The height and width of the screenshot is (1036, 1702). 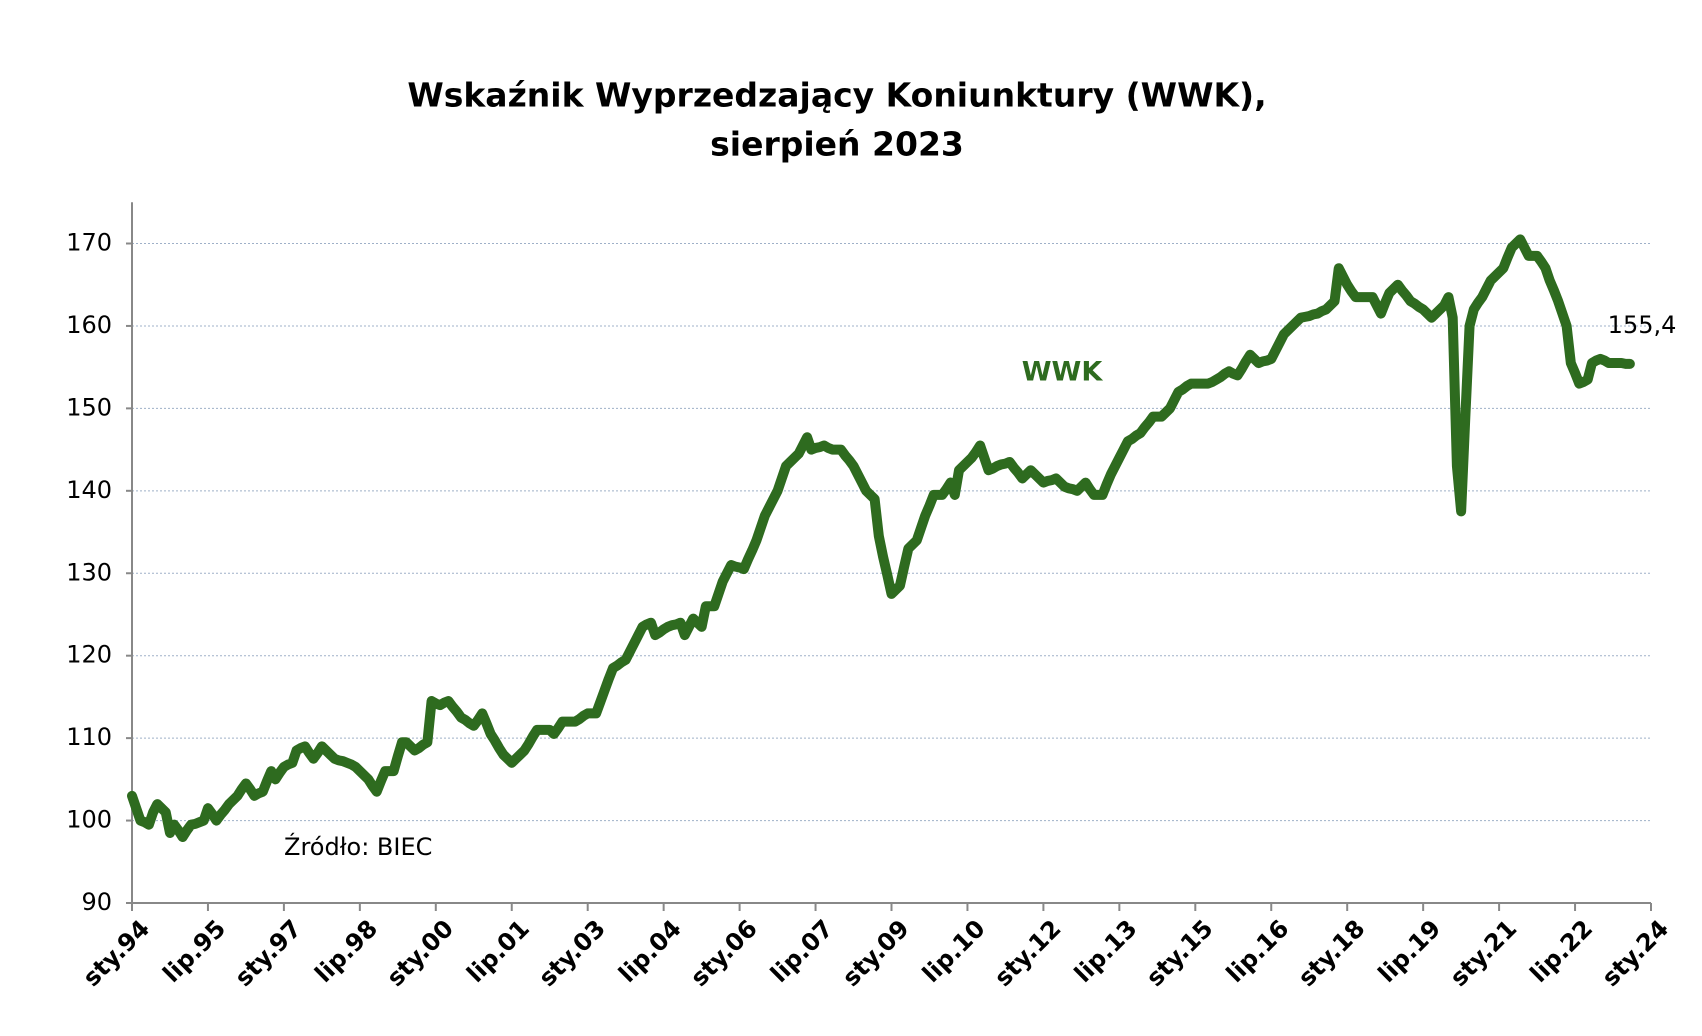 I want to click on source-note: Źródło: BIEC, so click(x=358, y=846).